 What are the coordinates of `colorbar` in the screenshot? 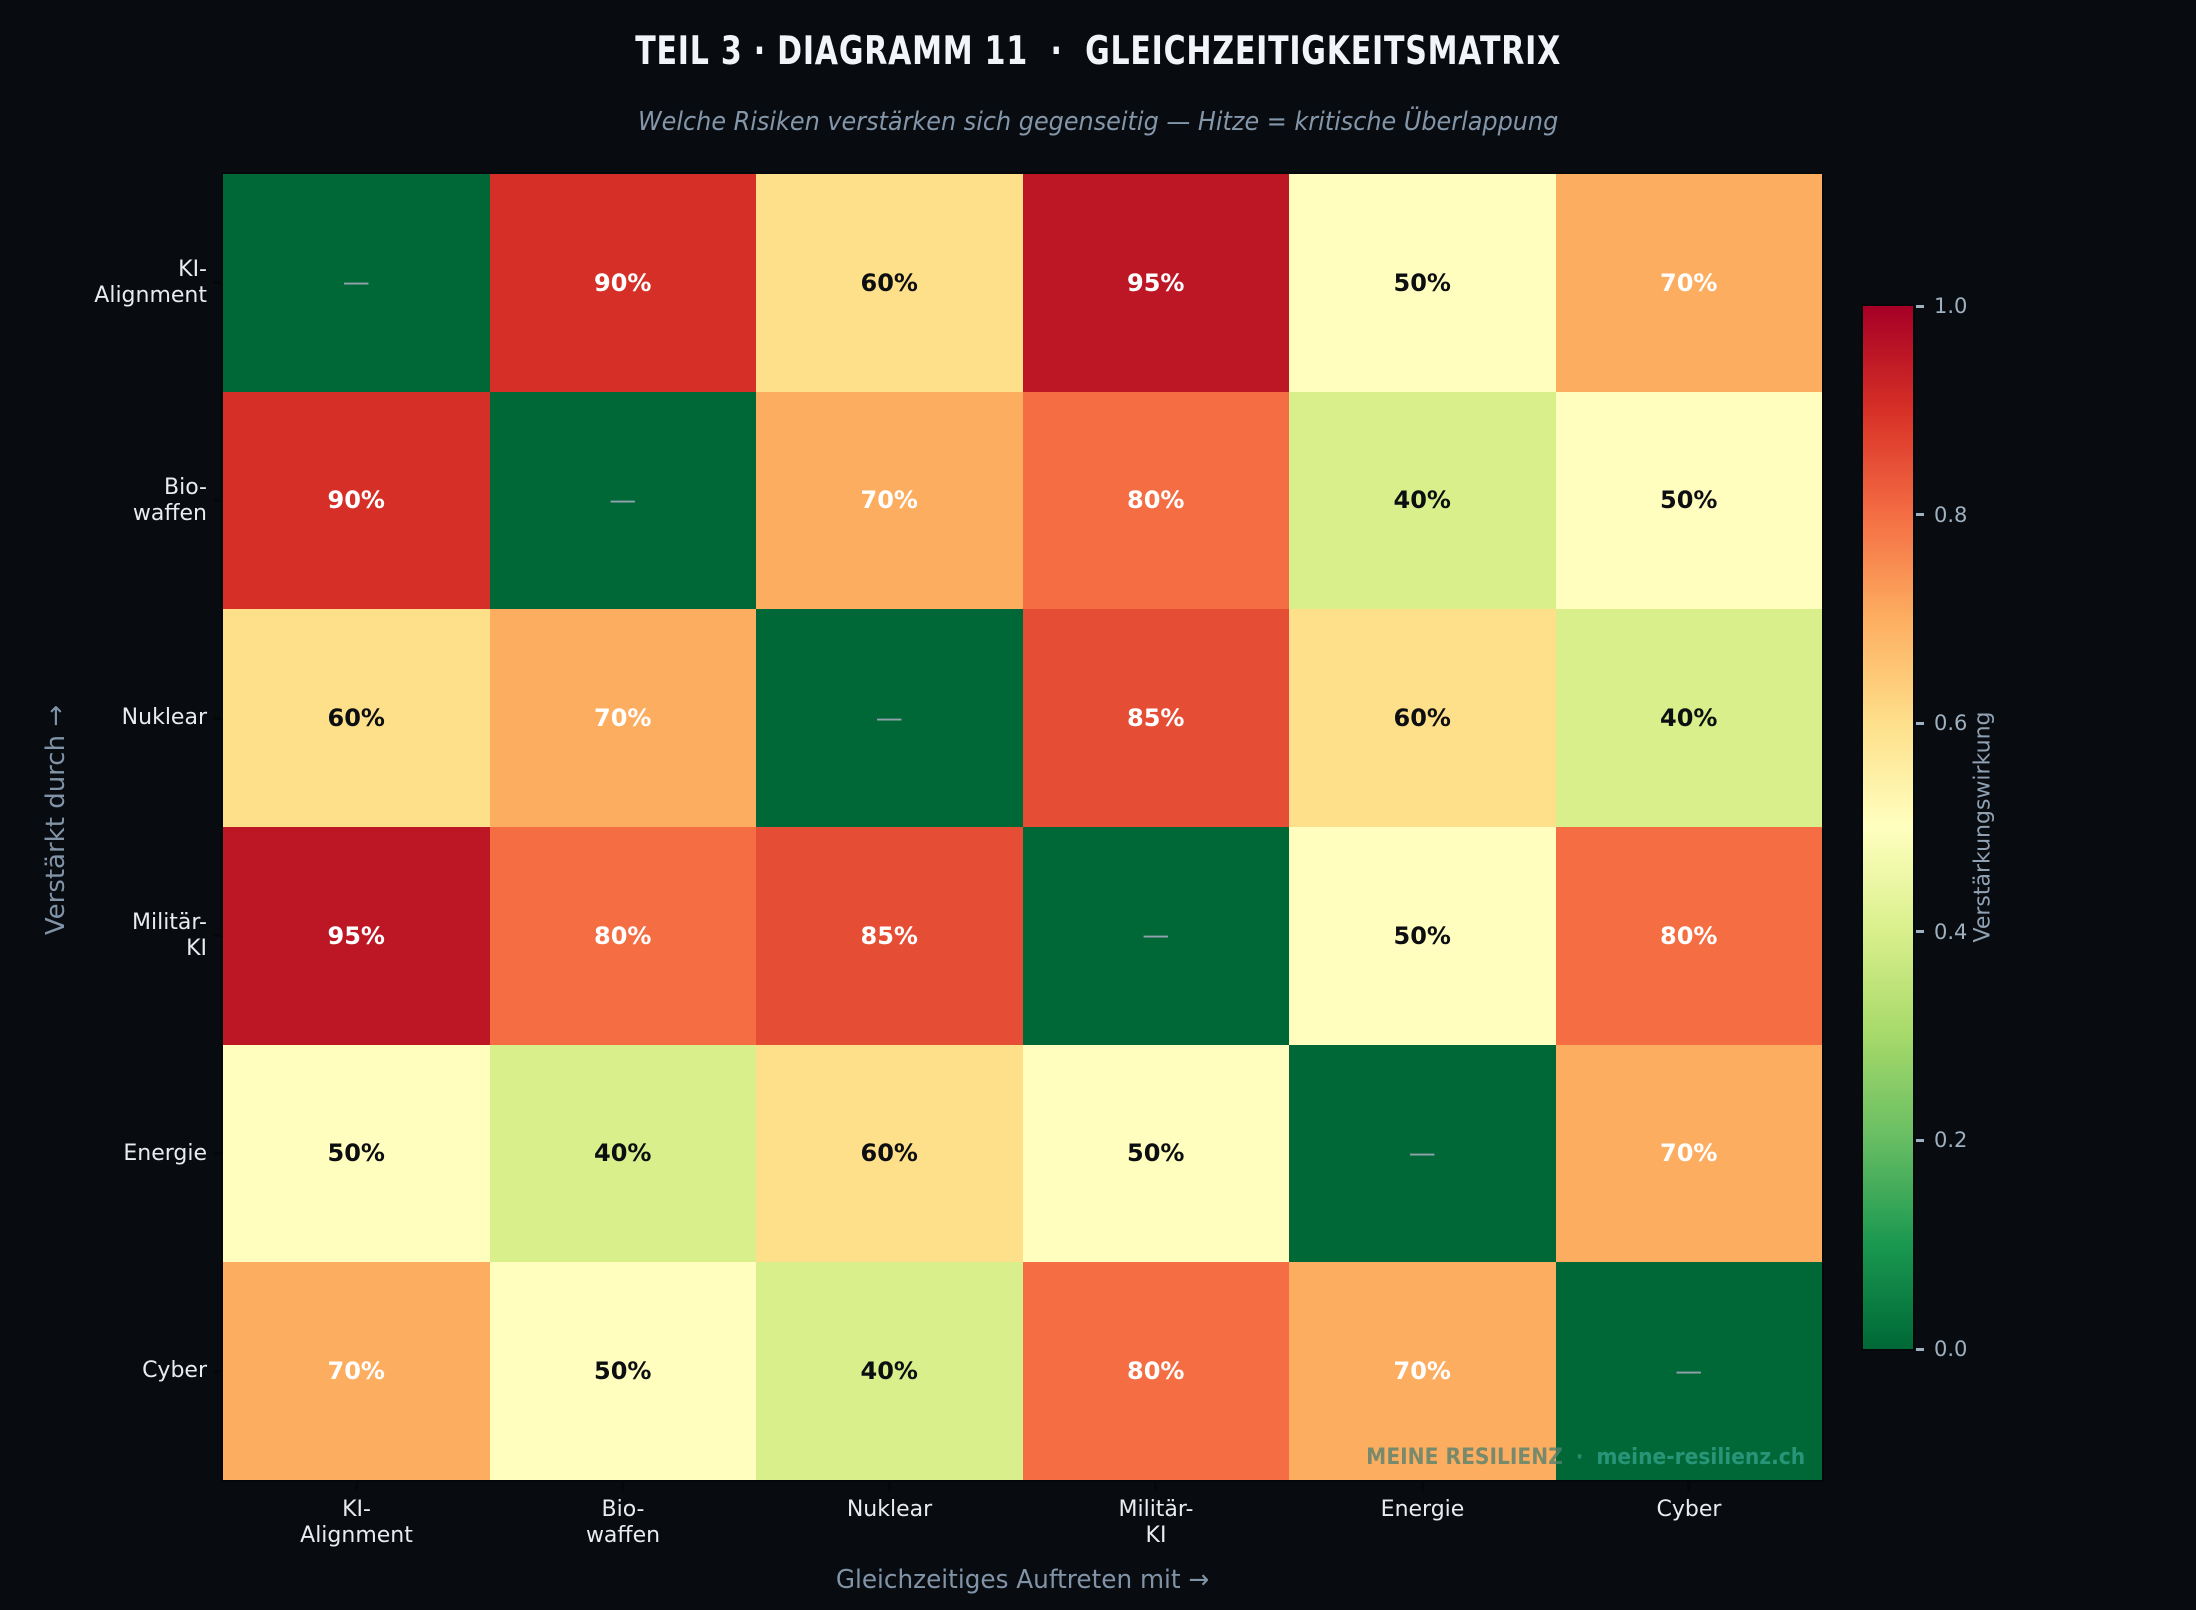 It's located at (1888, 827).